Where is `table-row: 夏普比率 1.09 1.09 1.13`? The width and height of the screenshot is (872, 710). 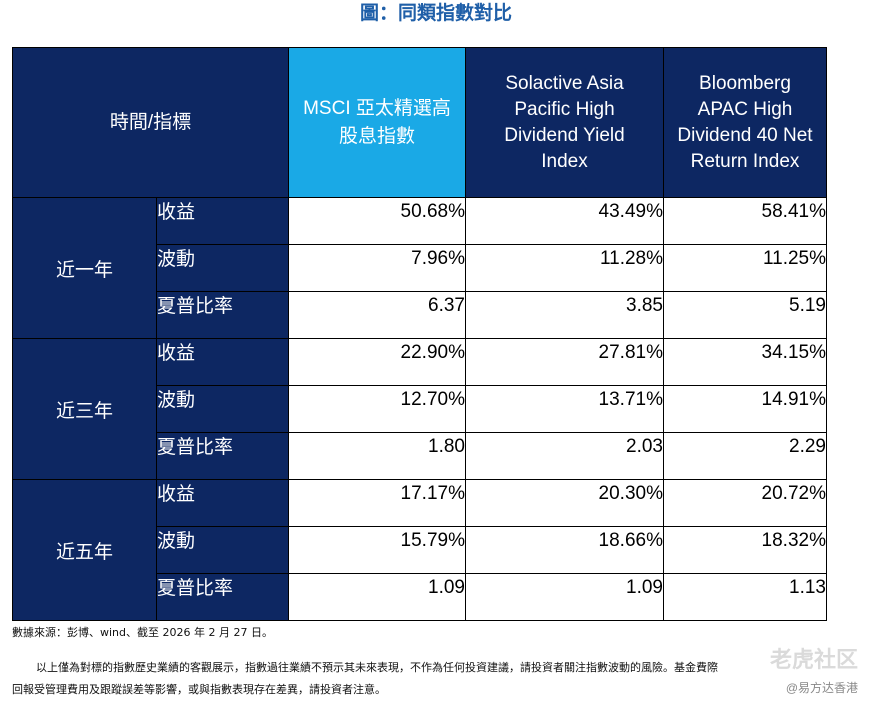
table-row: 夏普比率 1.09 1.09 1.13 is located at coordinates (420, 597).